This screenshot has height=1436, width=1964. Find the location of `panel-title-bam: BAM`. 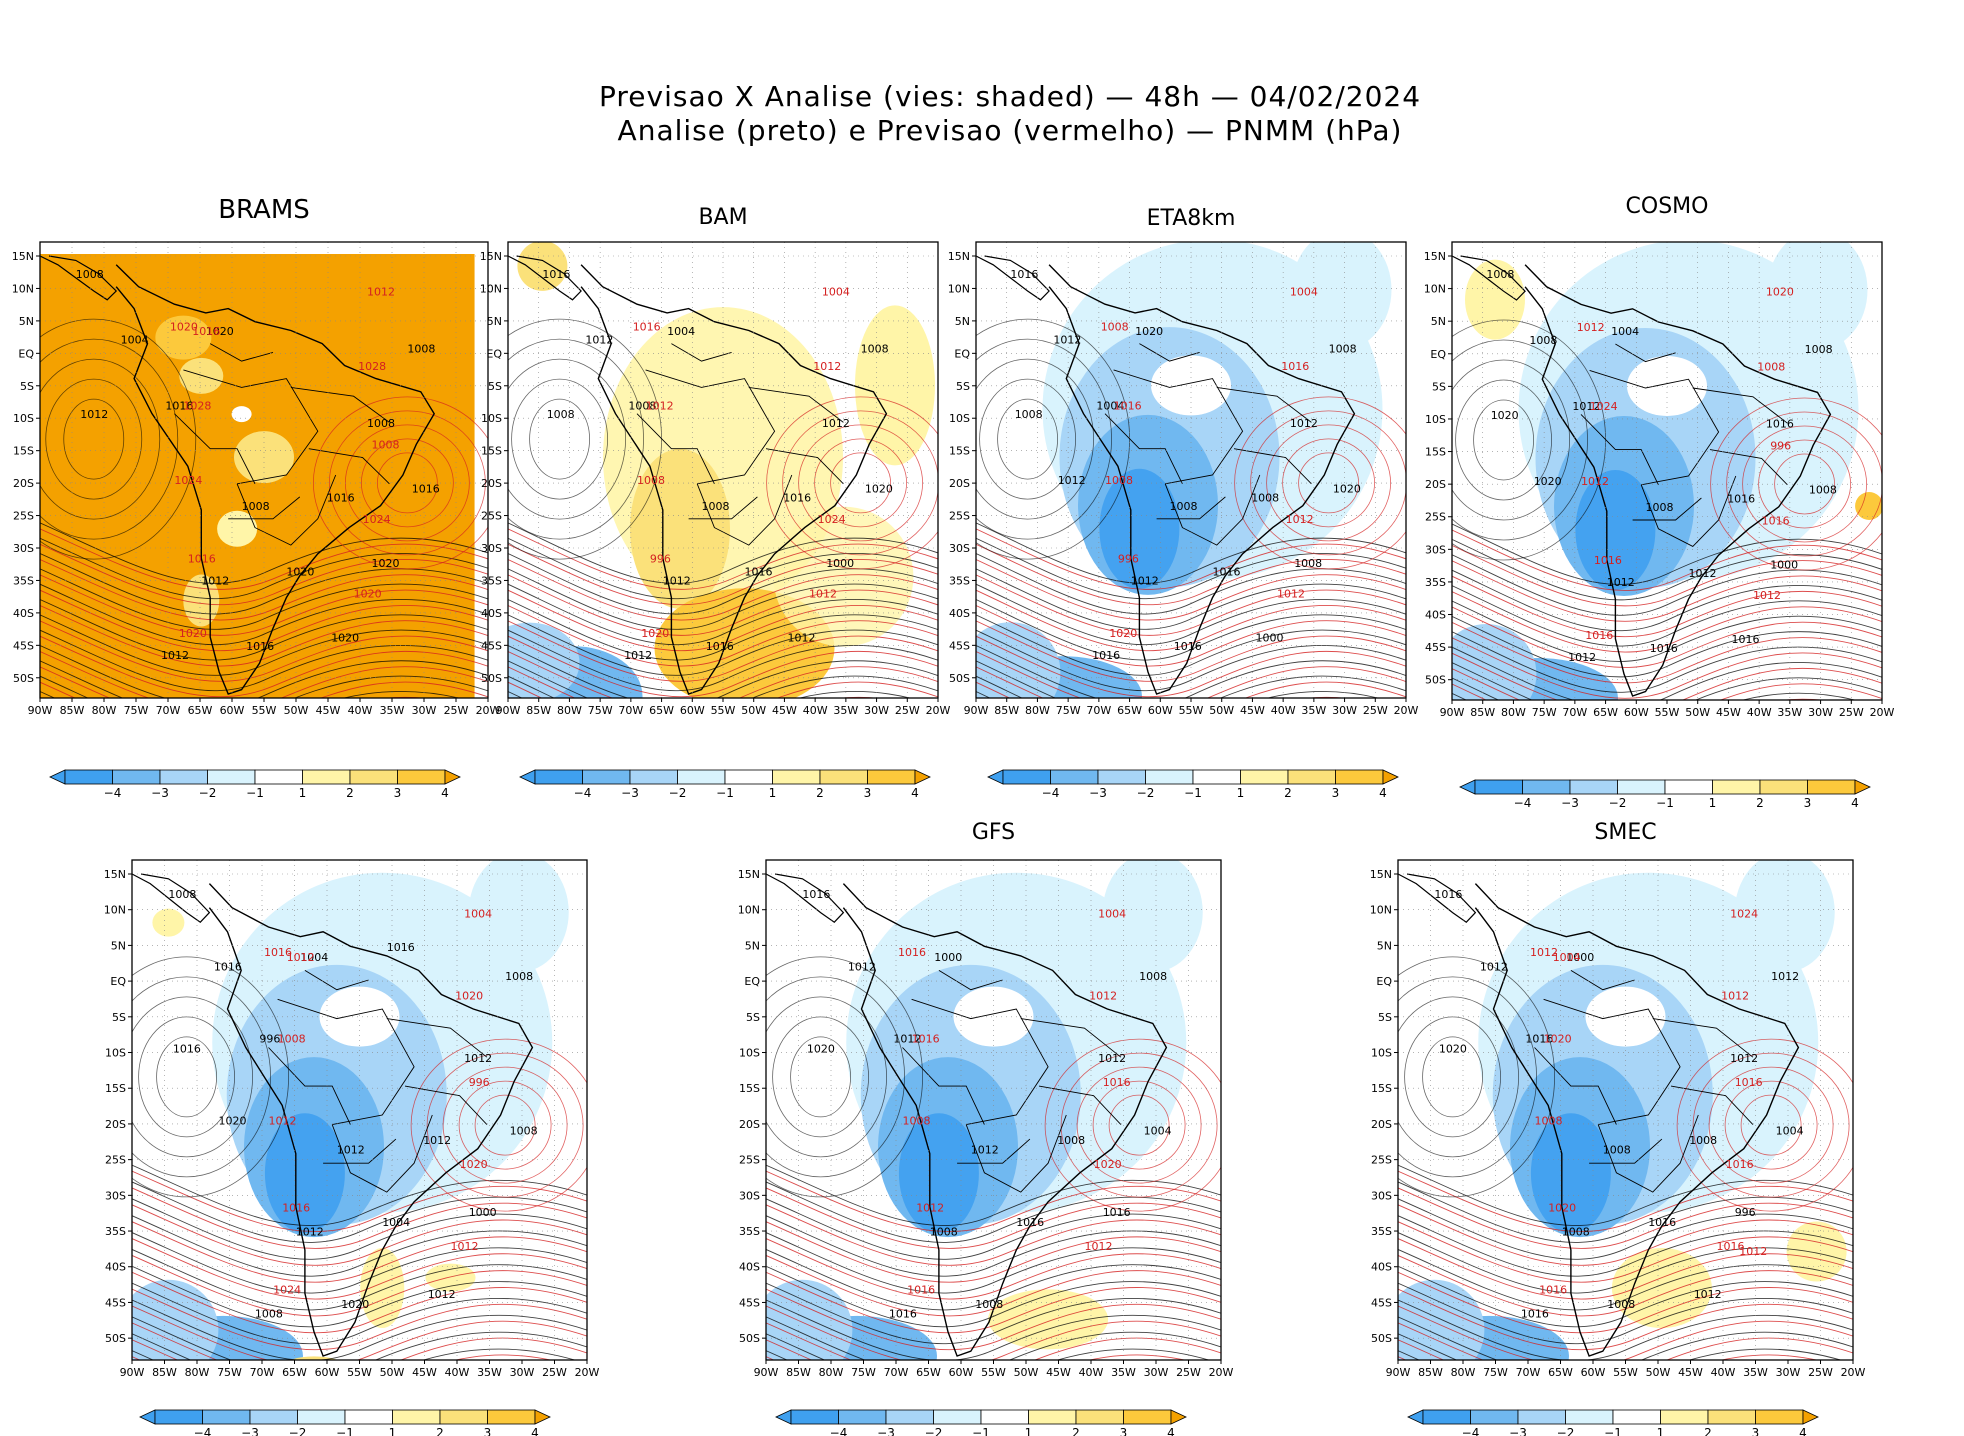

panel-title-bam: BAM is located at coordinates (723, 217).